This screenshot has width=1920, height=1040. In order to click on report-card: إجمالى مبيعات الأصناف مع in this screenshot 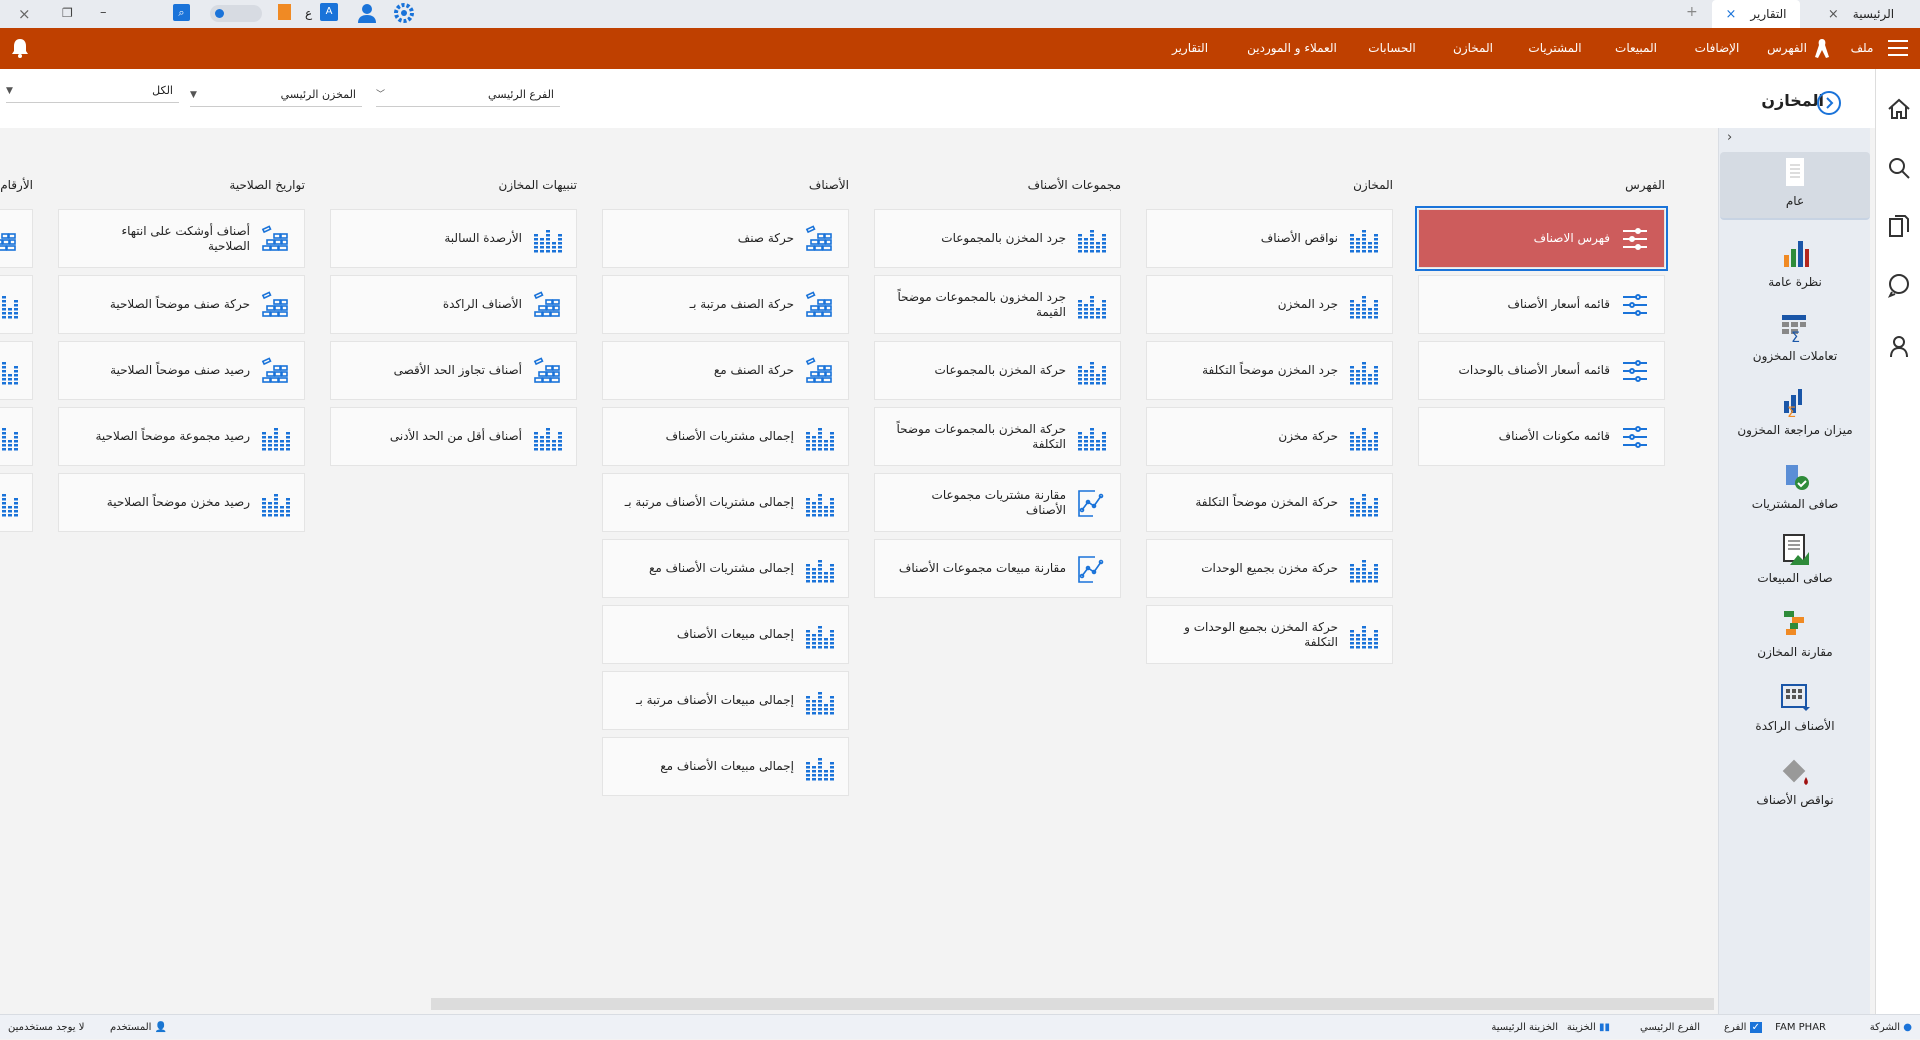, I will do `click(725, 766)`.